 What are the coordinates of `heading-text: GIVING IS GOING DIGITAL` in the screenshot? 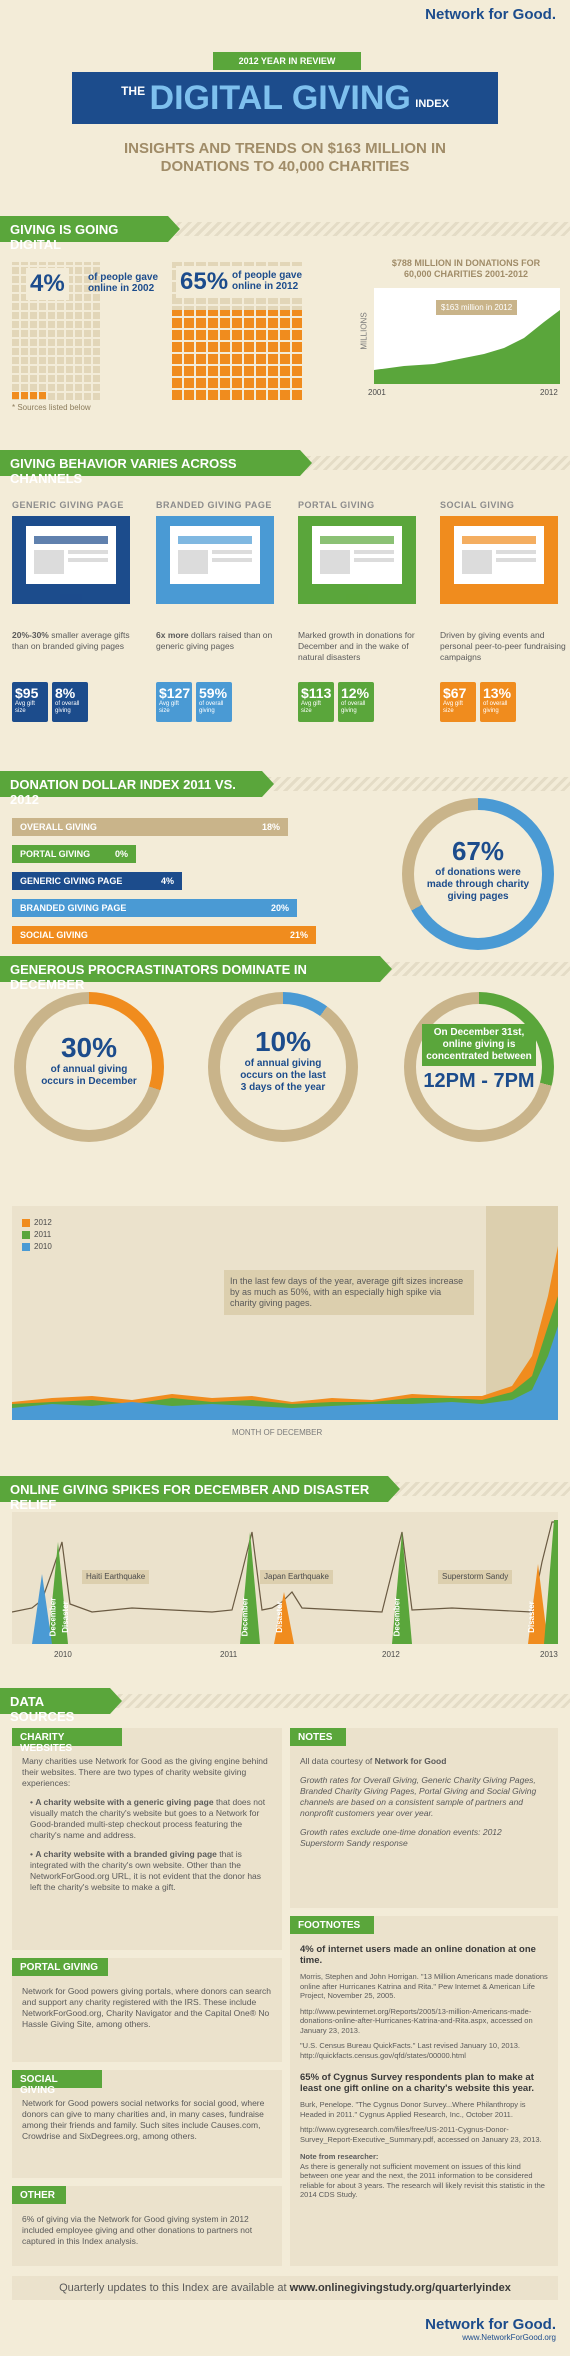 It's located at (64, 237).